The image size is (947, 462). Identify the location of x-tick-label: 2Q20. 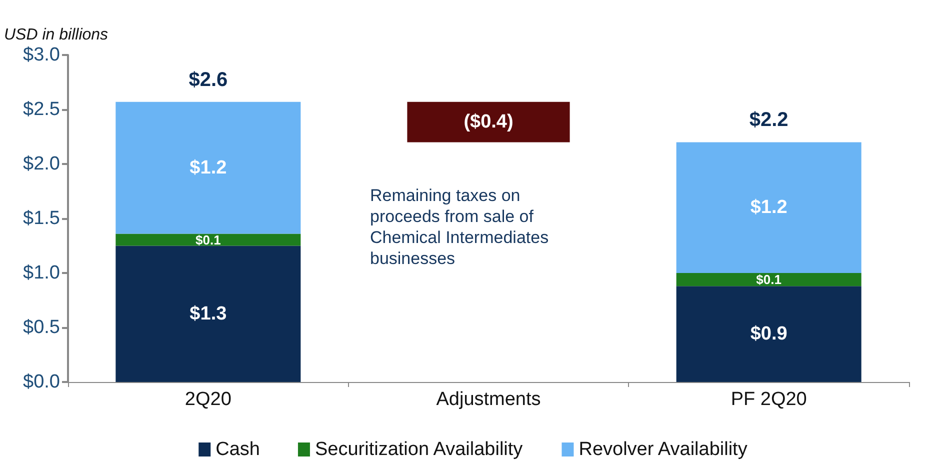
(208, 399).